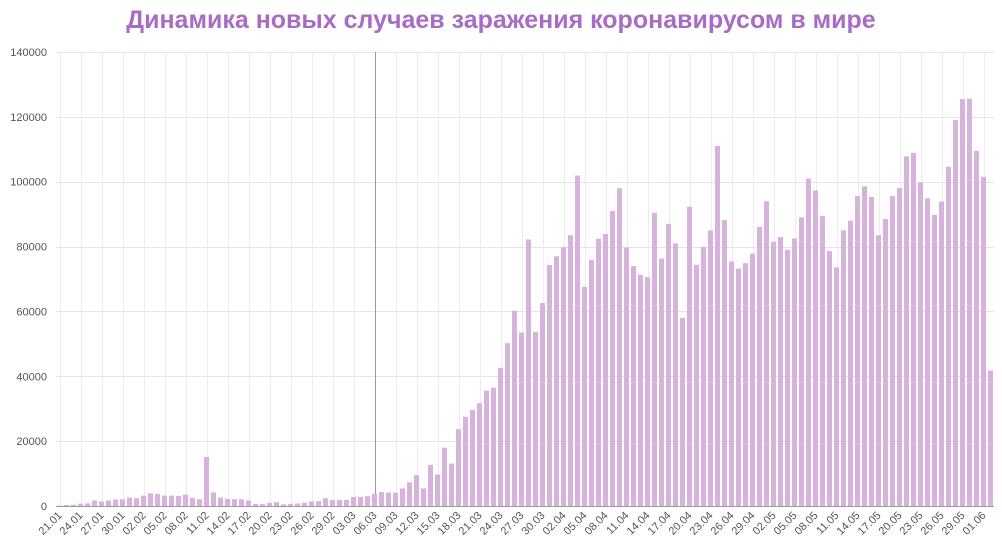  Describe the element at coordinates (450, 524) in the screenshot. I see `x-tick-label: 18.03` at that location.